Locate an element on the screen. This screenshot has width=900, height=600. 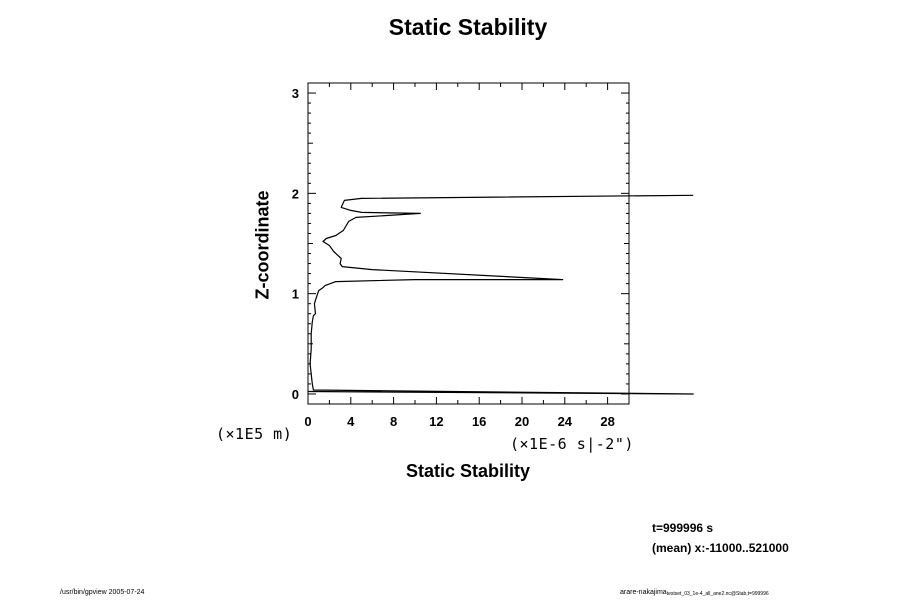
mean-info: (mean) x:-11000..521000 is located at coordinates (720, 548).